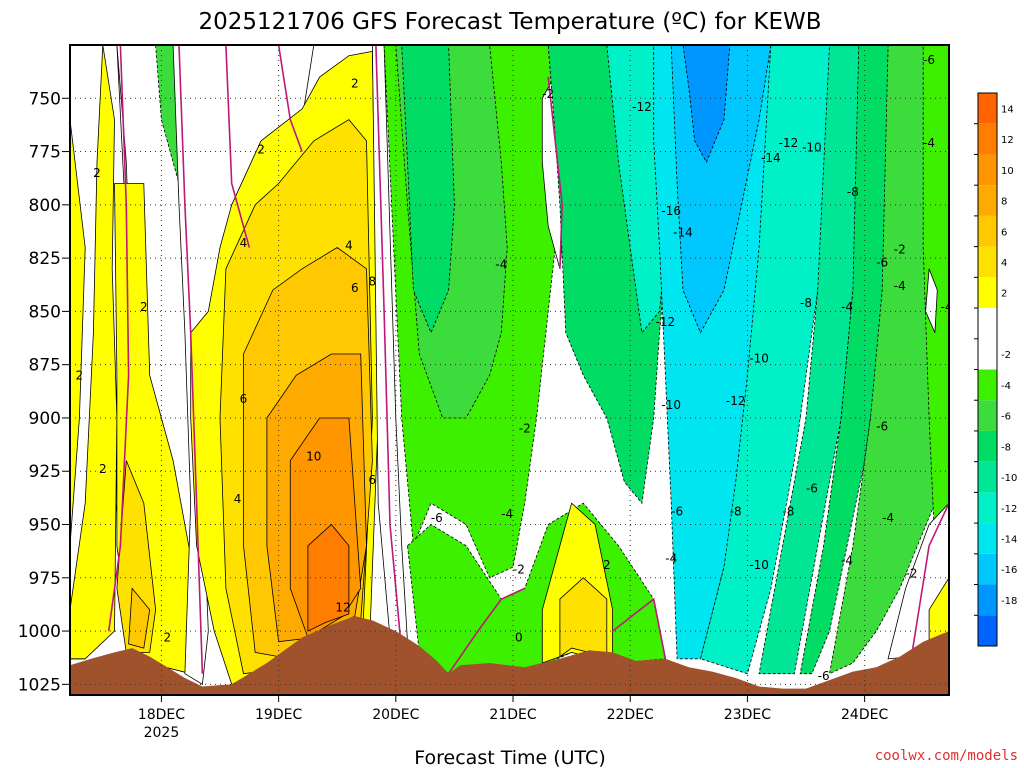 The image size is (1024, 768). I want to click on contour-label-48: -4, so click(900, 286).